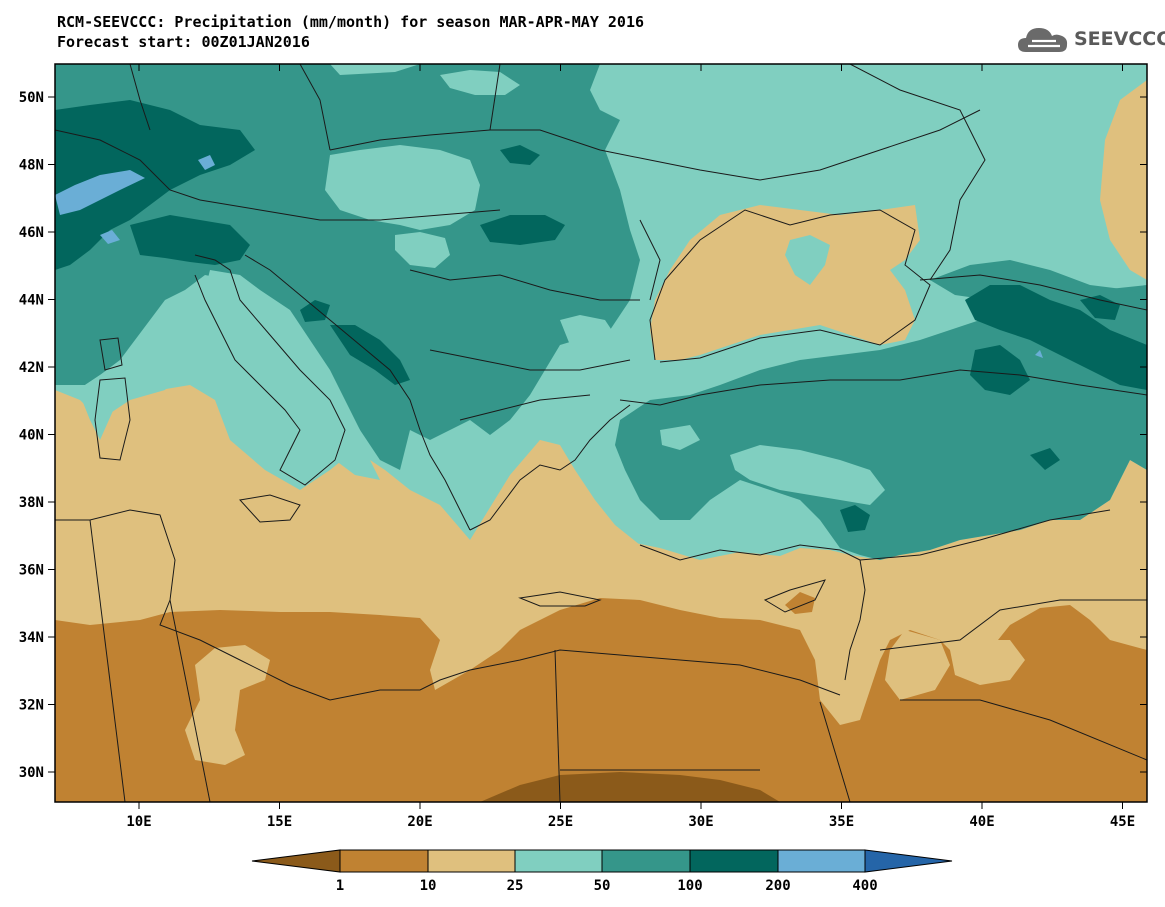 The height and width of the screenshot is (907, 1165). I want to click on lat-label: 30N, so click(31, 773).